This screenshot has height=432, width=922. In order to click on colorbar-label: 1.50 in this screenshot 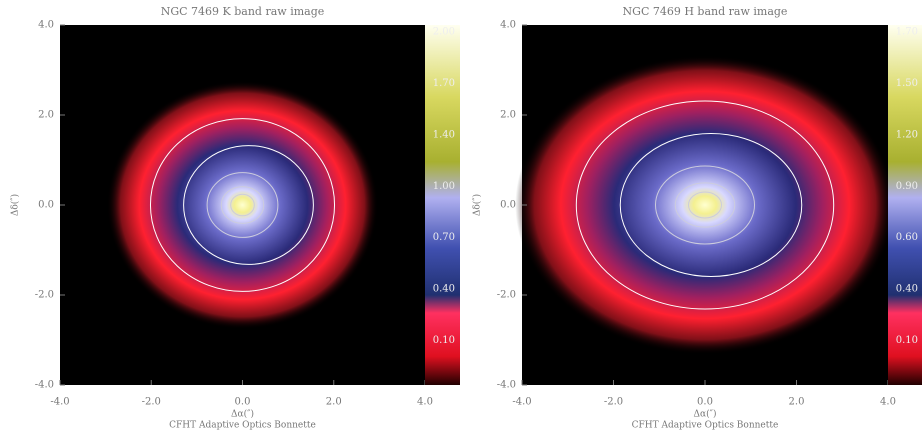, I will do `click(907, 83)`.